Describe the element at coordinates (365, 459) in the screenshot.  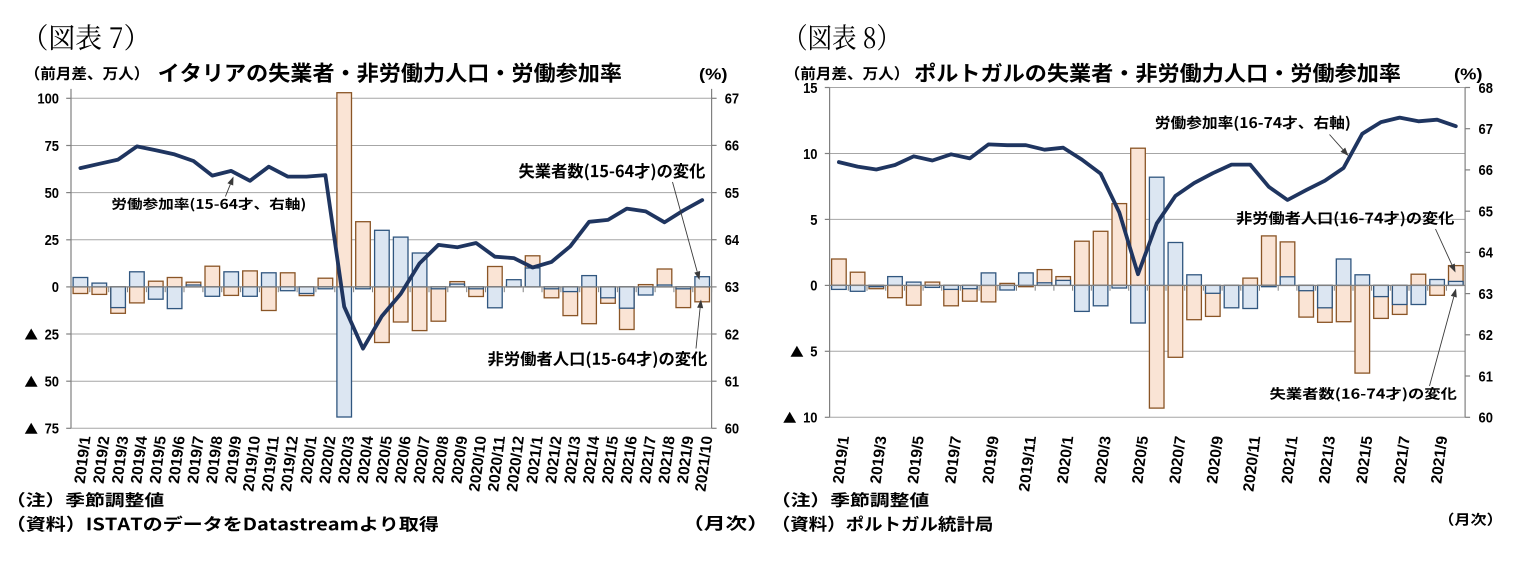
I see `svg-text: 2020/4` at that location.